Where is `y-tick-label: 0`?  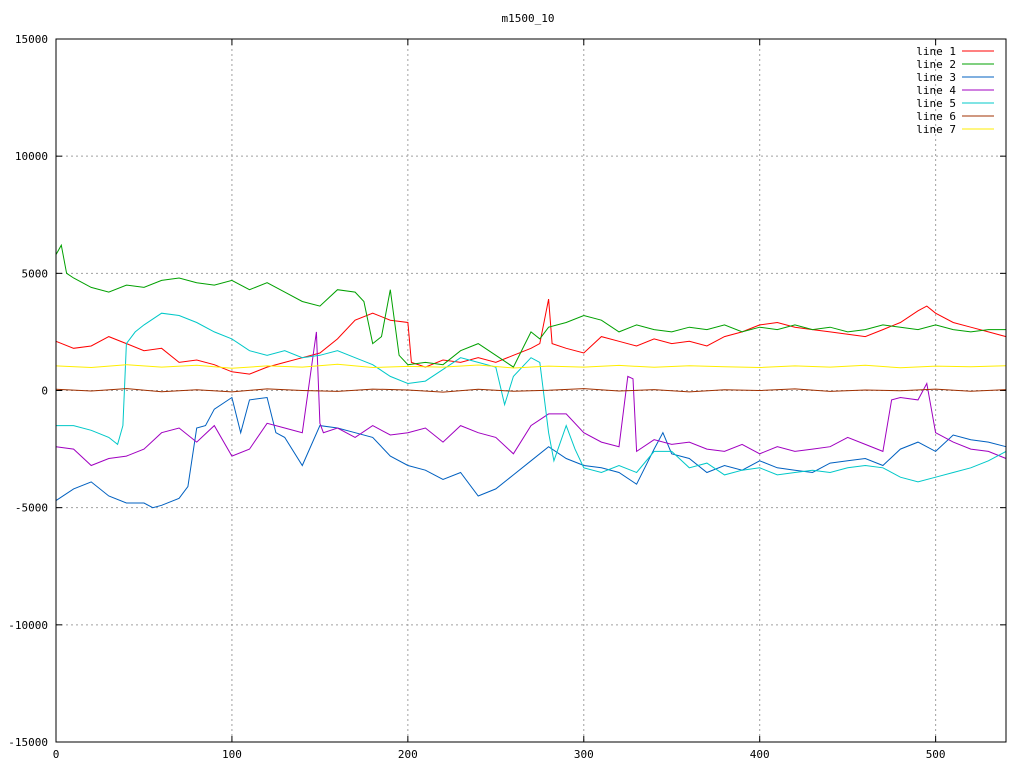
y-tick-label: 0 is located at coordinates (44, 391).